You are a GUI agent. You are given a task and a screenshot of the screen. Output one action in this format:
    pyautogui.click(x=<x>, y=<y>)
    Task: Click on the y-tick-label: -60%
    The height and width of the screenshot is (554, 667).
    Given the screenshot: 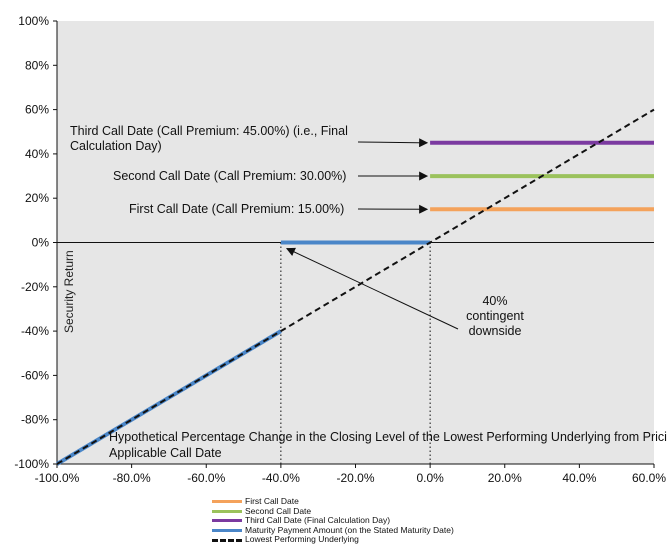 What is the action you would take?
    pyautogui.click(x=35, y=375)
    